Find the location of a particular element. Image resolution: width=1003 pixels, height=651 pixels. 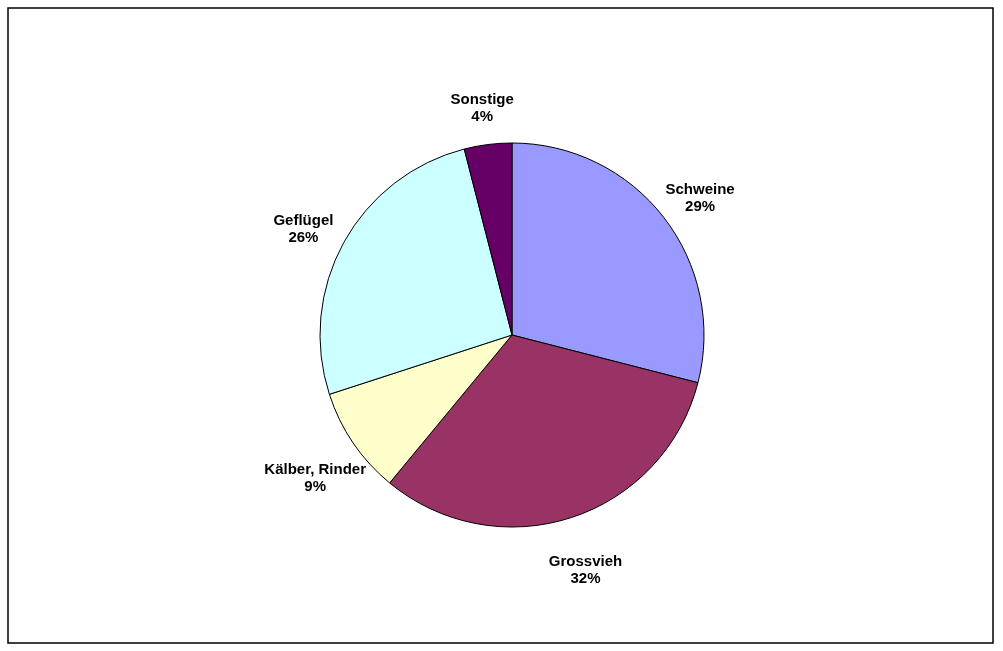

slice-label: Grossvieh is located at coordinates (585, 561).